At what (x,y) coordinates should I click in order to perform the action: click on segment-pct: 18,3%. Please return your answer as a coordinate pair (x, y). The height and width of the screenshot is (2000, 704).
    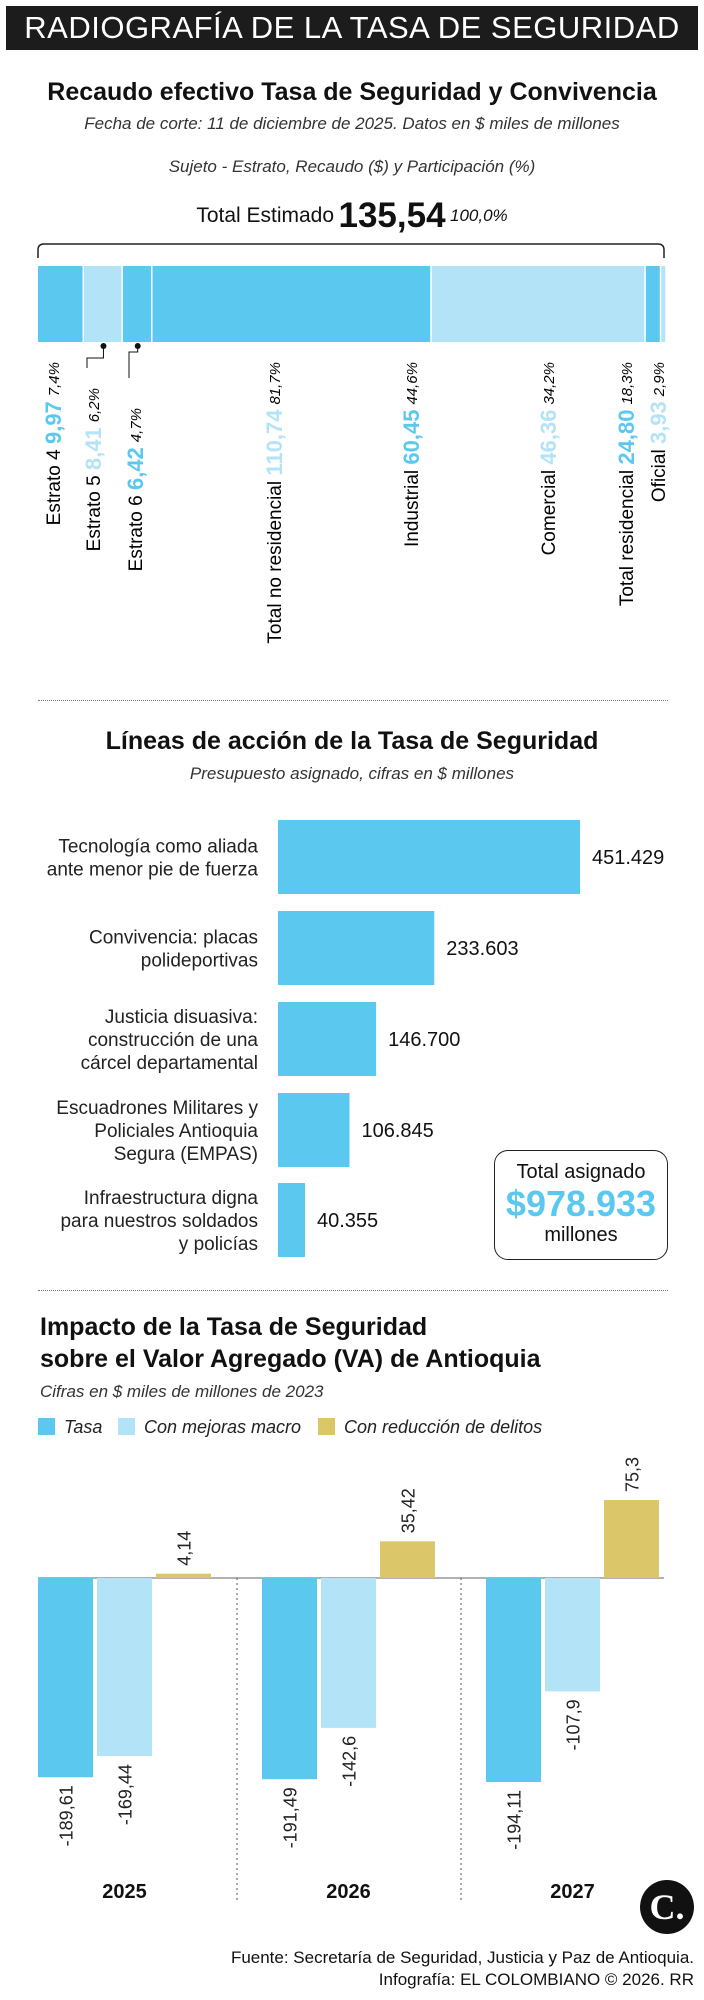
    Looking at the image, I should click on (627, 383).